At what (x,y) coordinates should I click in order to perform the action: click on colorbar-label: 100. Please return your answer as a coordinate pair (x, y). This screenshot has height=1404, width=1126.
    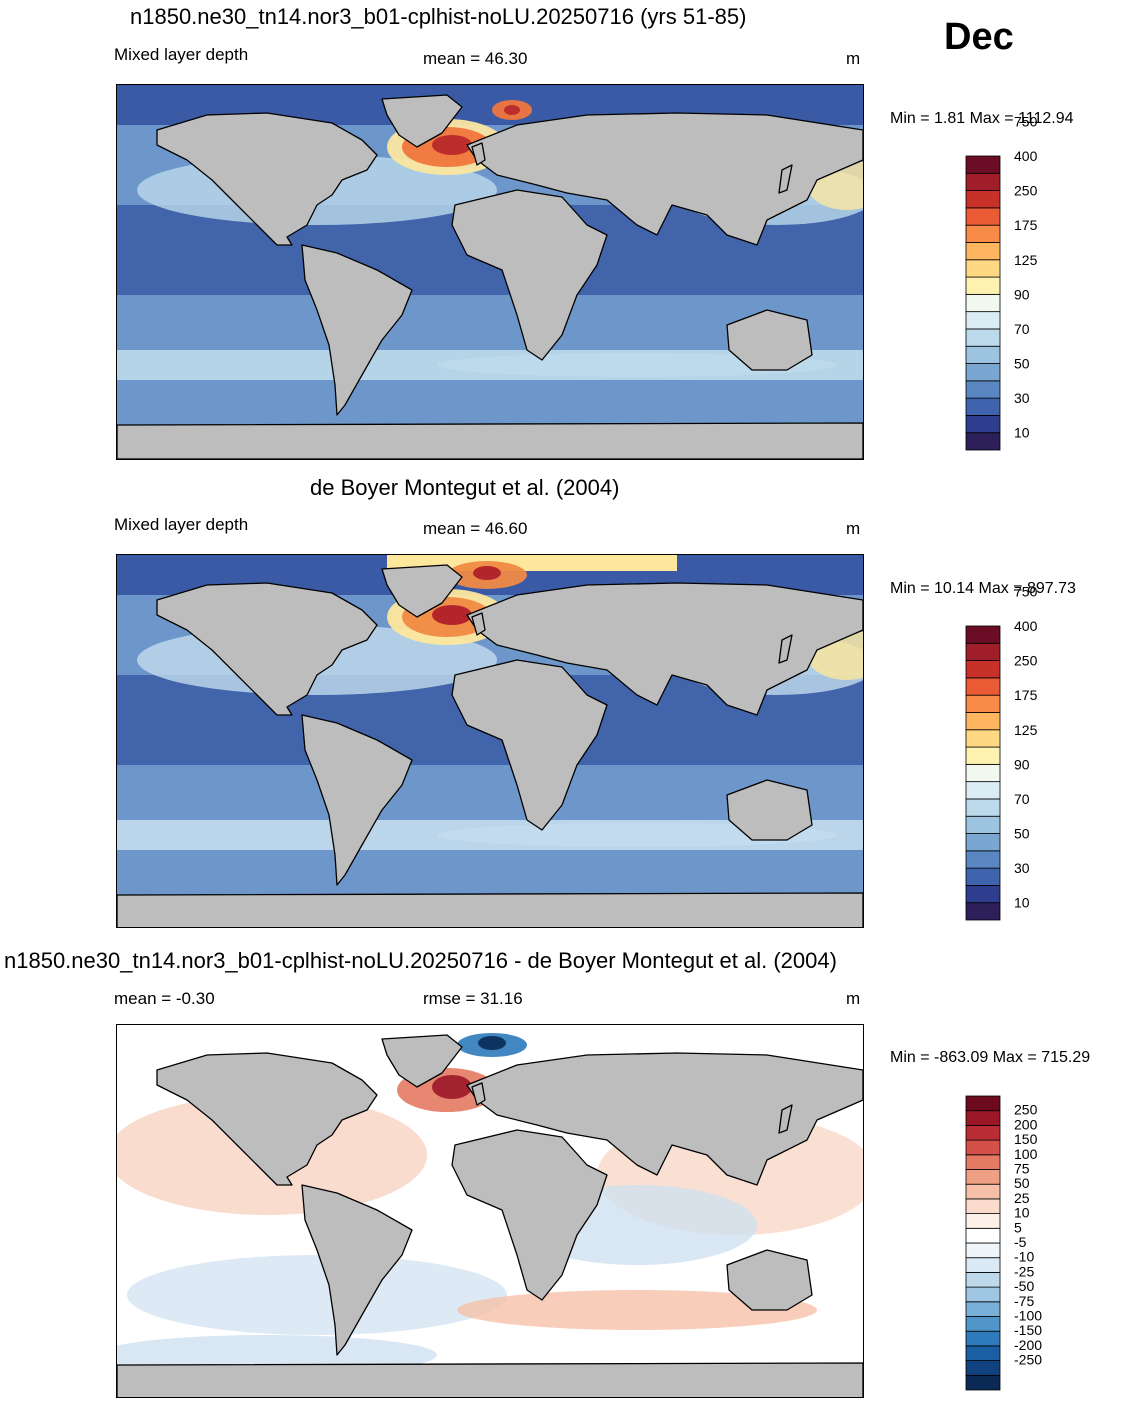
    Looking at the image, I should click on (1026, 1154).